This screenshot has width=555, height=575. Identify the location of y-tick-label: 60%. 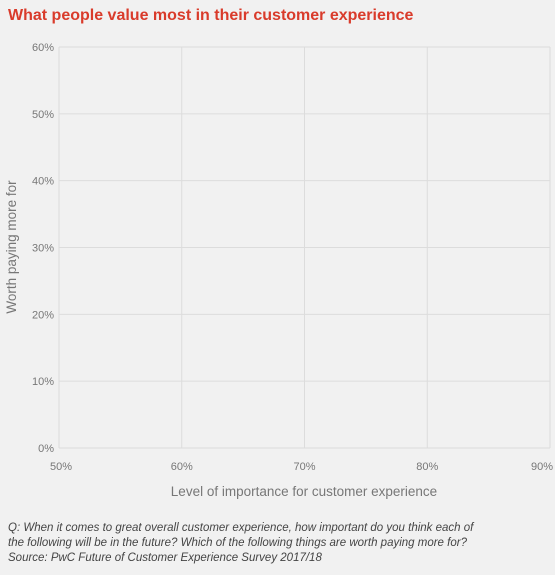
(43, 48).